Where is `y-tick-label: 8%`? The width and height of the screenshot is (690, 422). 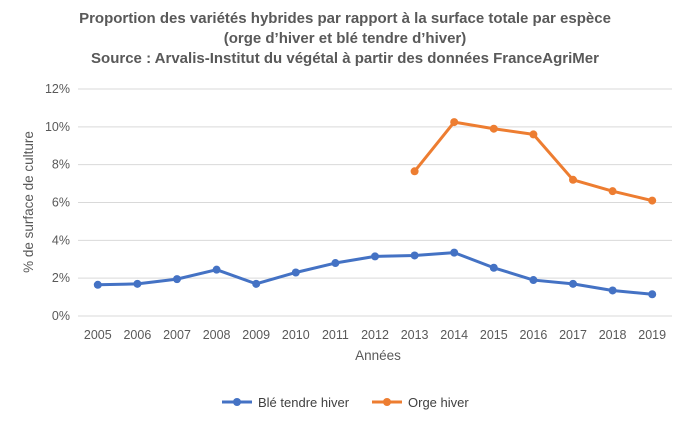
y-tick-label: 8% is located at coordinates (61, 165).